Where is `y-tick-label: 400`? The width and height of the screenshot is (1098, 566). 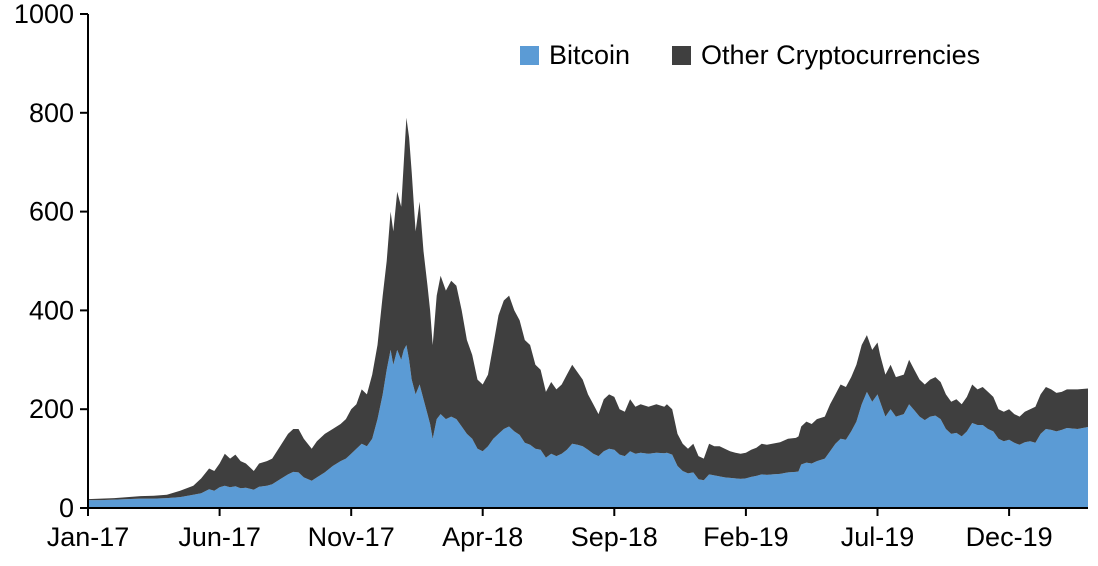 y-tick-label: 400 is located at coordinates (51, 310).